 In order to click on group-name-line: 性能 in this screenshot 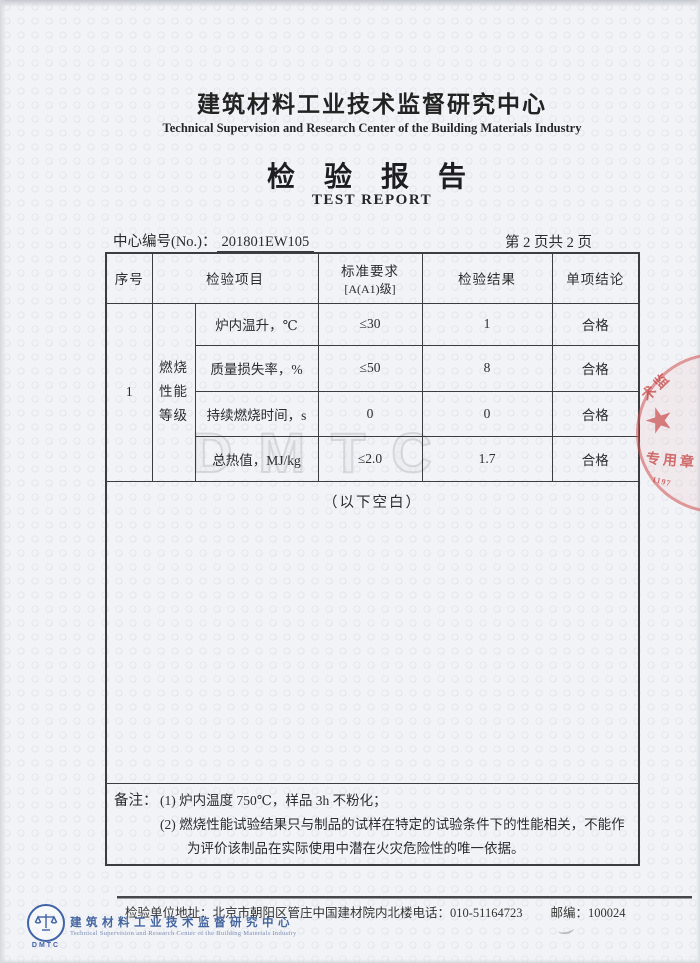, I will do `click(173, 391)`.